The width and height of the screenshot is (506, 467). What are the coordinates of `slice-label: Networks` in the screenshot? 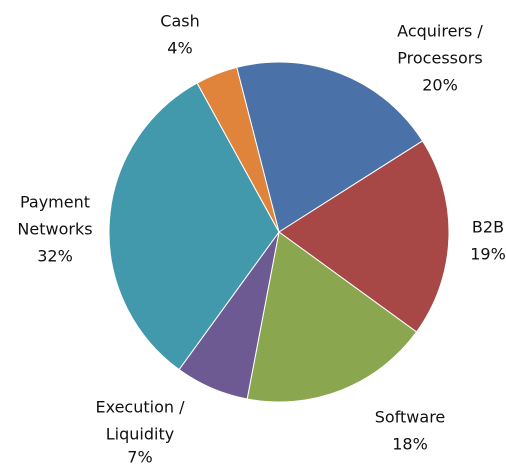 It's located at (54, 229).